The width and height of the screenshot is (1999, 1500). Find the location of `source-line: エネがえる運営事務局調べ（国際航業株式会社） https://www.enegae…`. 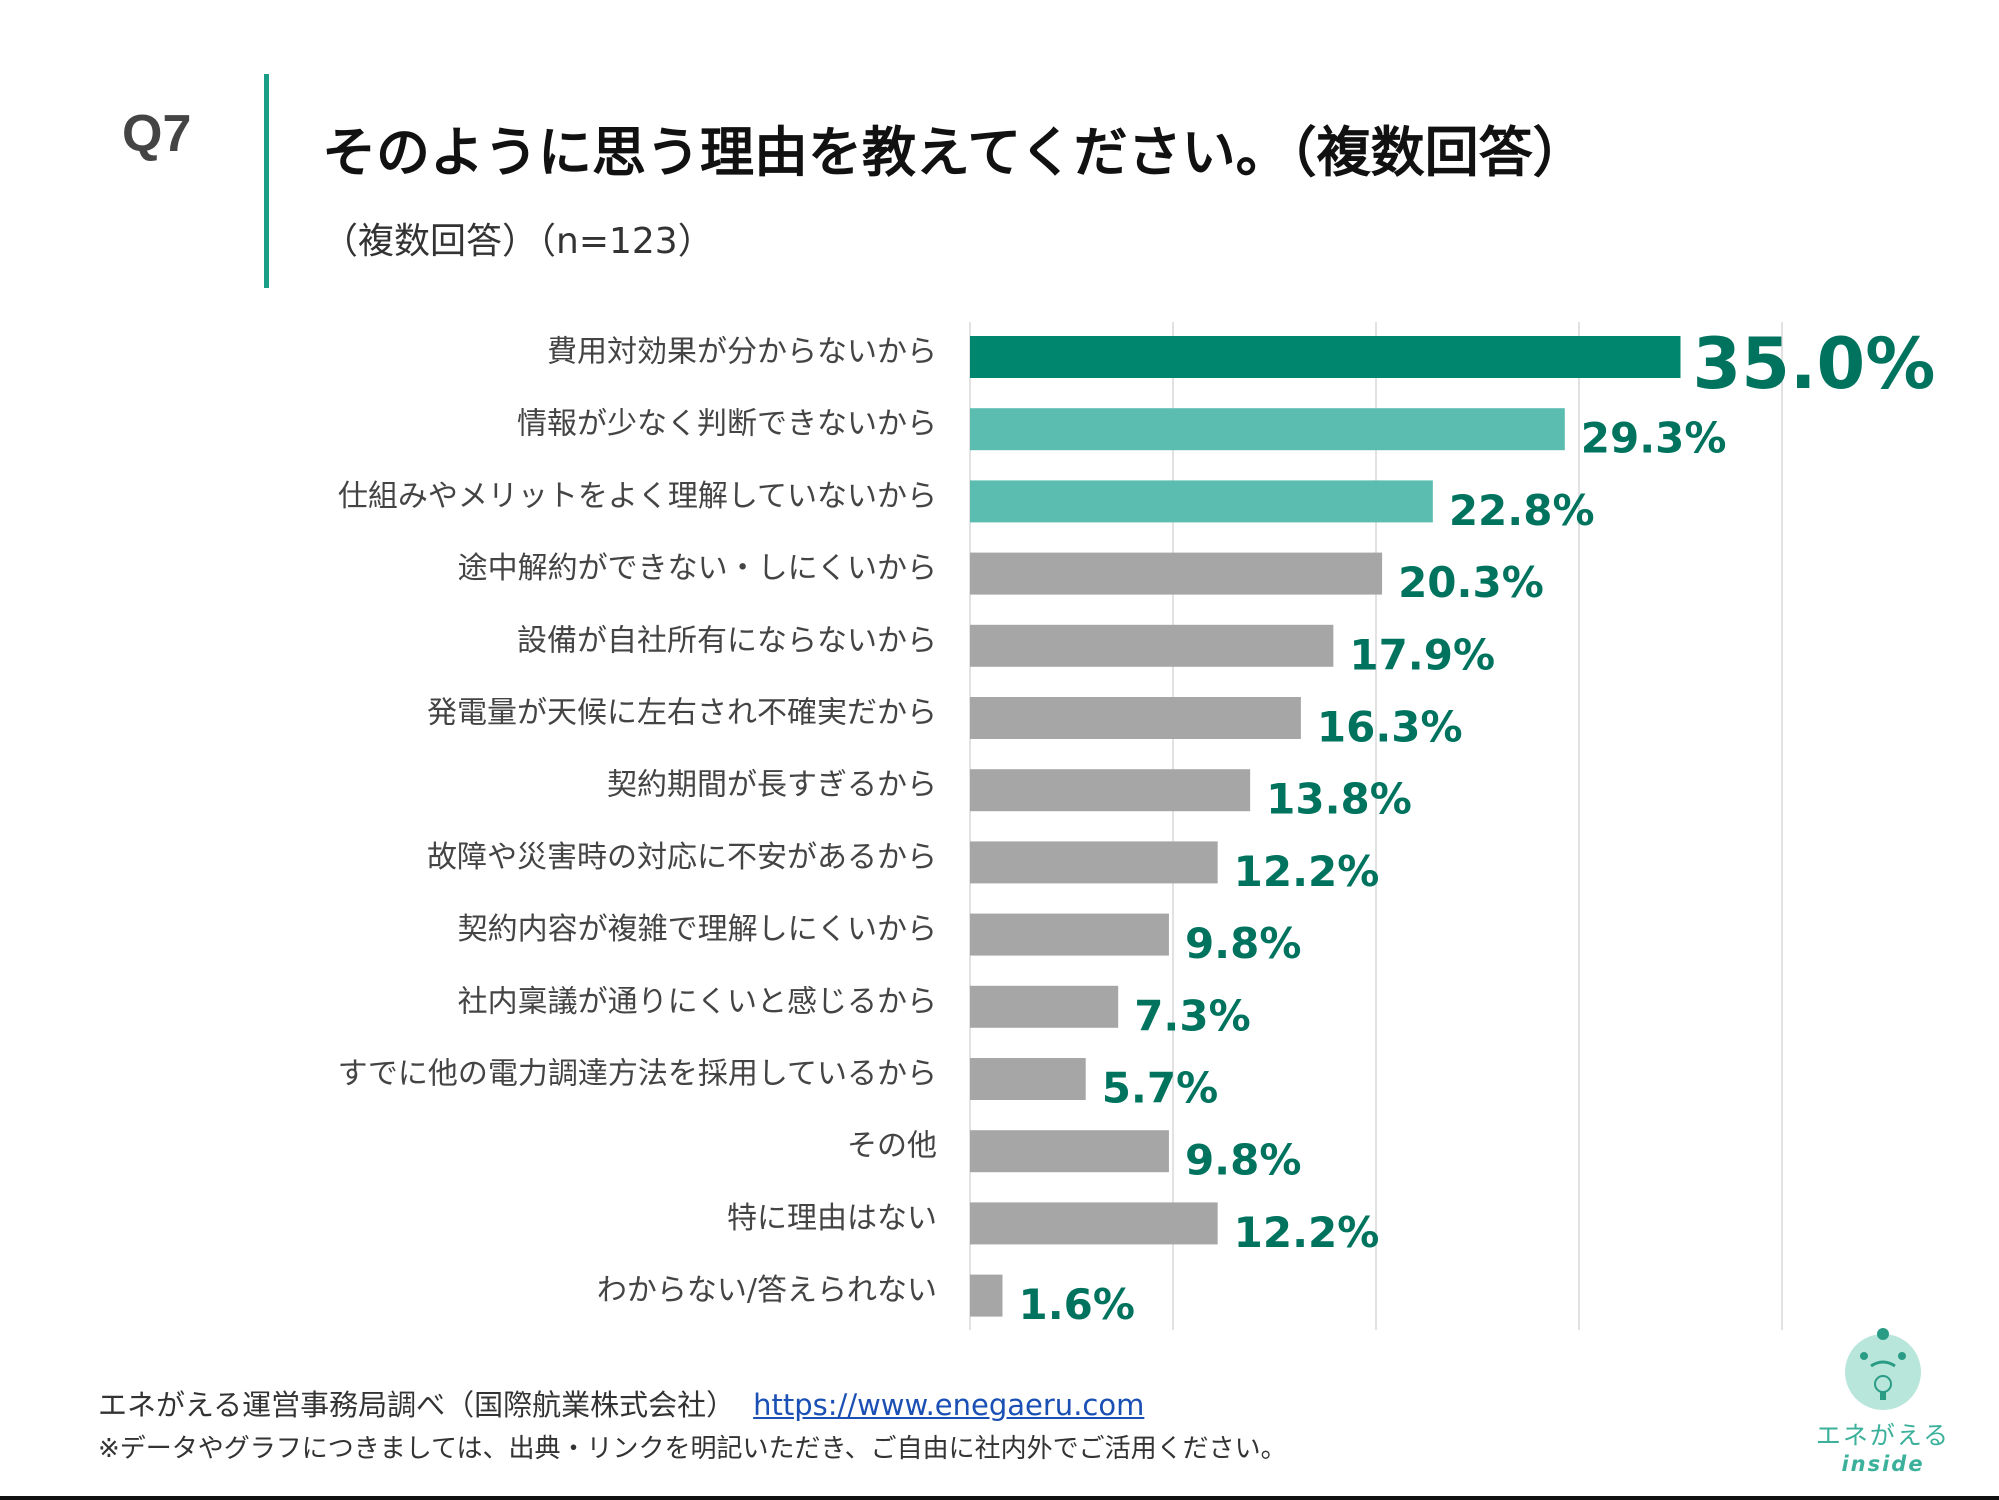

source-line: エネがえる運営事務局調べ（国際航業株式会社） https://www.enegae… is located at coordinates (621, 1403).